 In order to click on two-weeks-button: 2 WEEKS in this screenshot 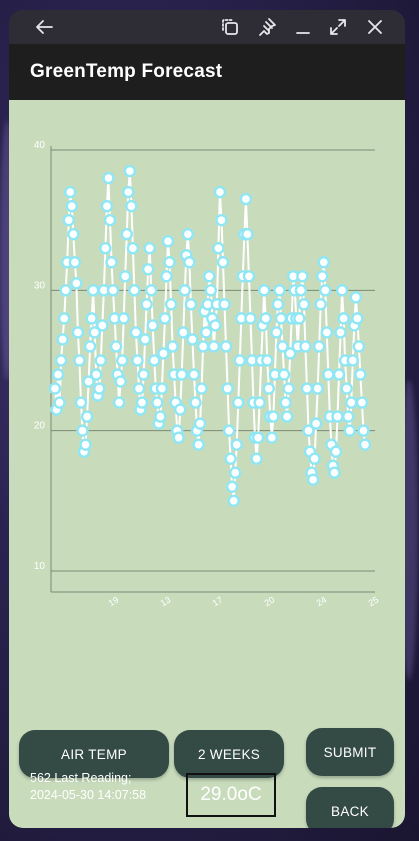, I will do `click(229, 754)`.